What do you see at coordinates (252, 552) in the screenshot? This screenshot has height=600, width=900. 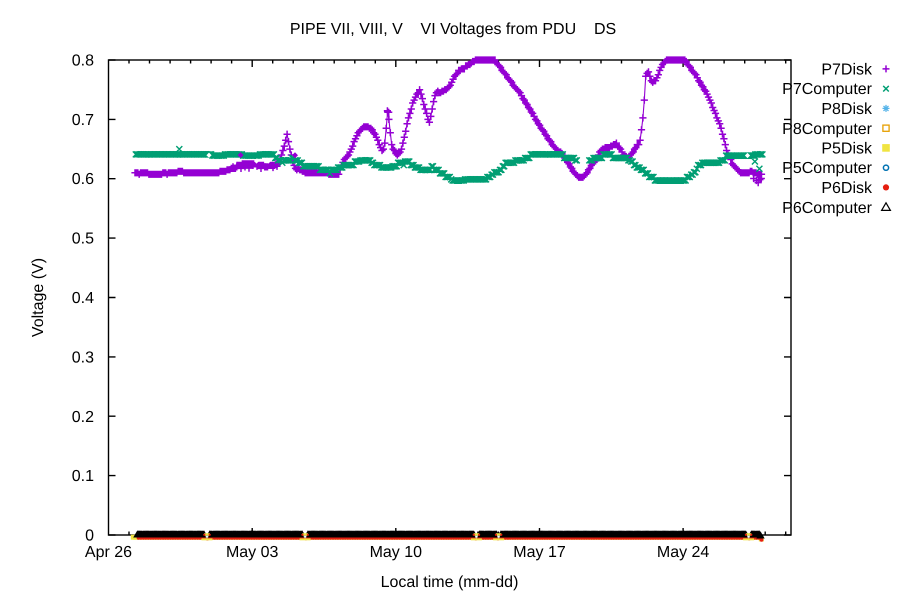 I see `svg-text: May 03` at bounding box center [252, 552].